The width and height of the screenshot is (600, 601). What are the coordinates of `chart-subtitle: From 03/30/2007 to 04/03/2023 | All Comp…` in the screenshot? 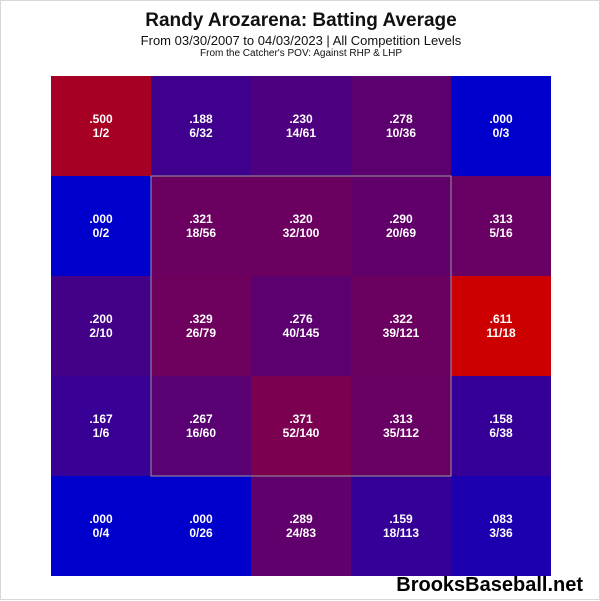 It's located at (301, 40).